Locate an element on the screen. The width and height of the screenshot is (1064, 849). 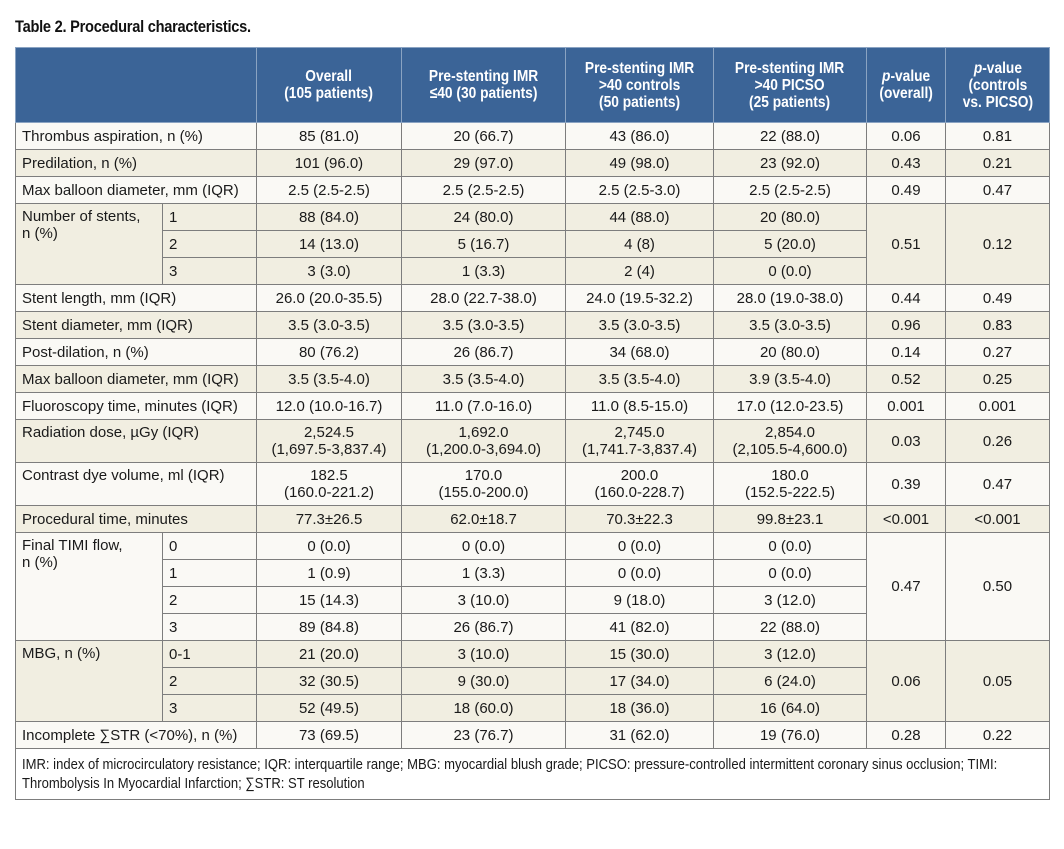
value-cell: 62.0±18.7 is located at coordinates (483, 519).